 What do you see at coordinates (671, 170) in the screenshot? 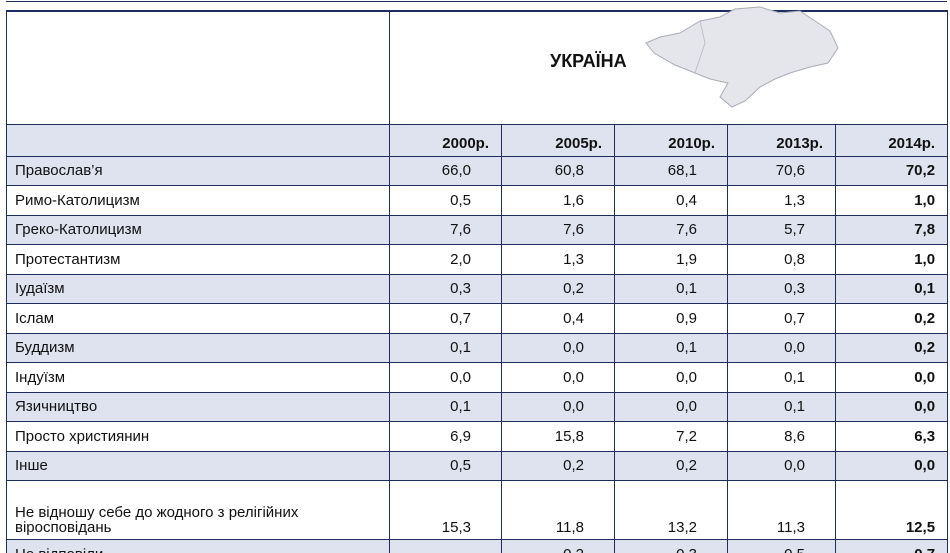
I see `cell: 68,1` at bounding box center [671, 170].